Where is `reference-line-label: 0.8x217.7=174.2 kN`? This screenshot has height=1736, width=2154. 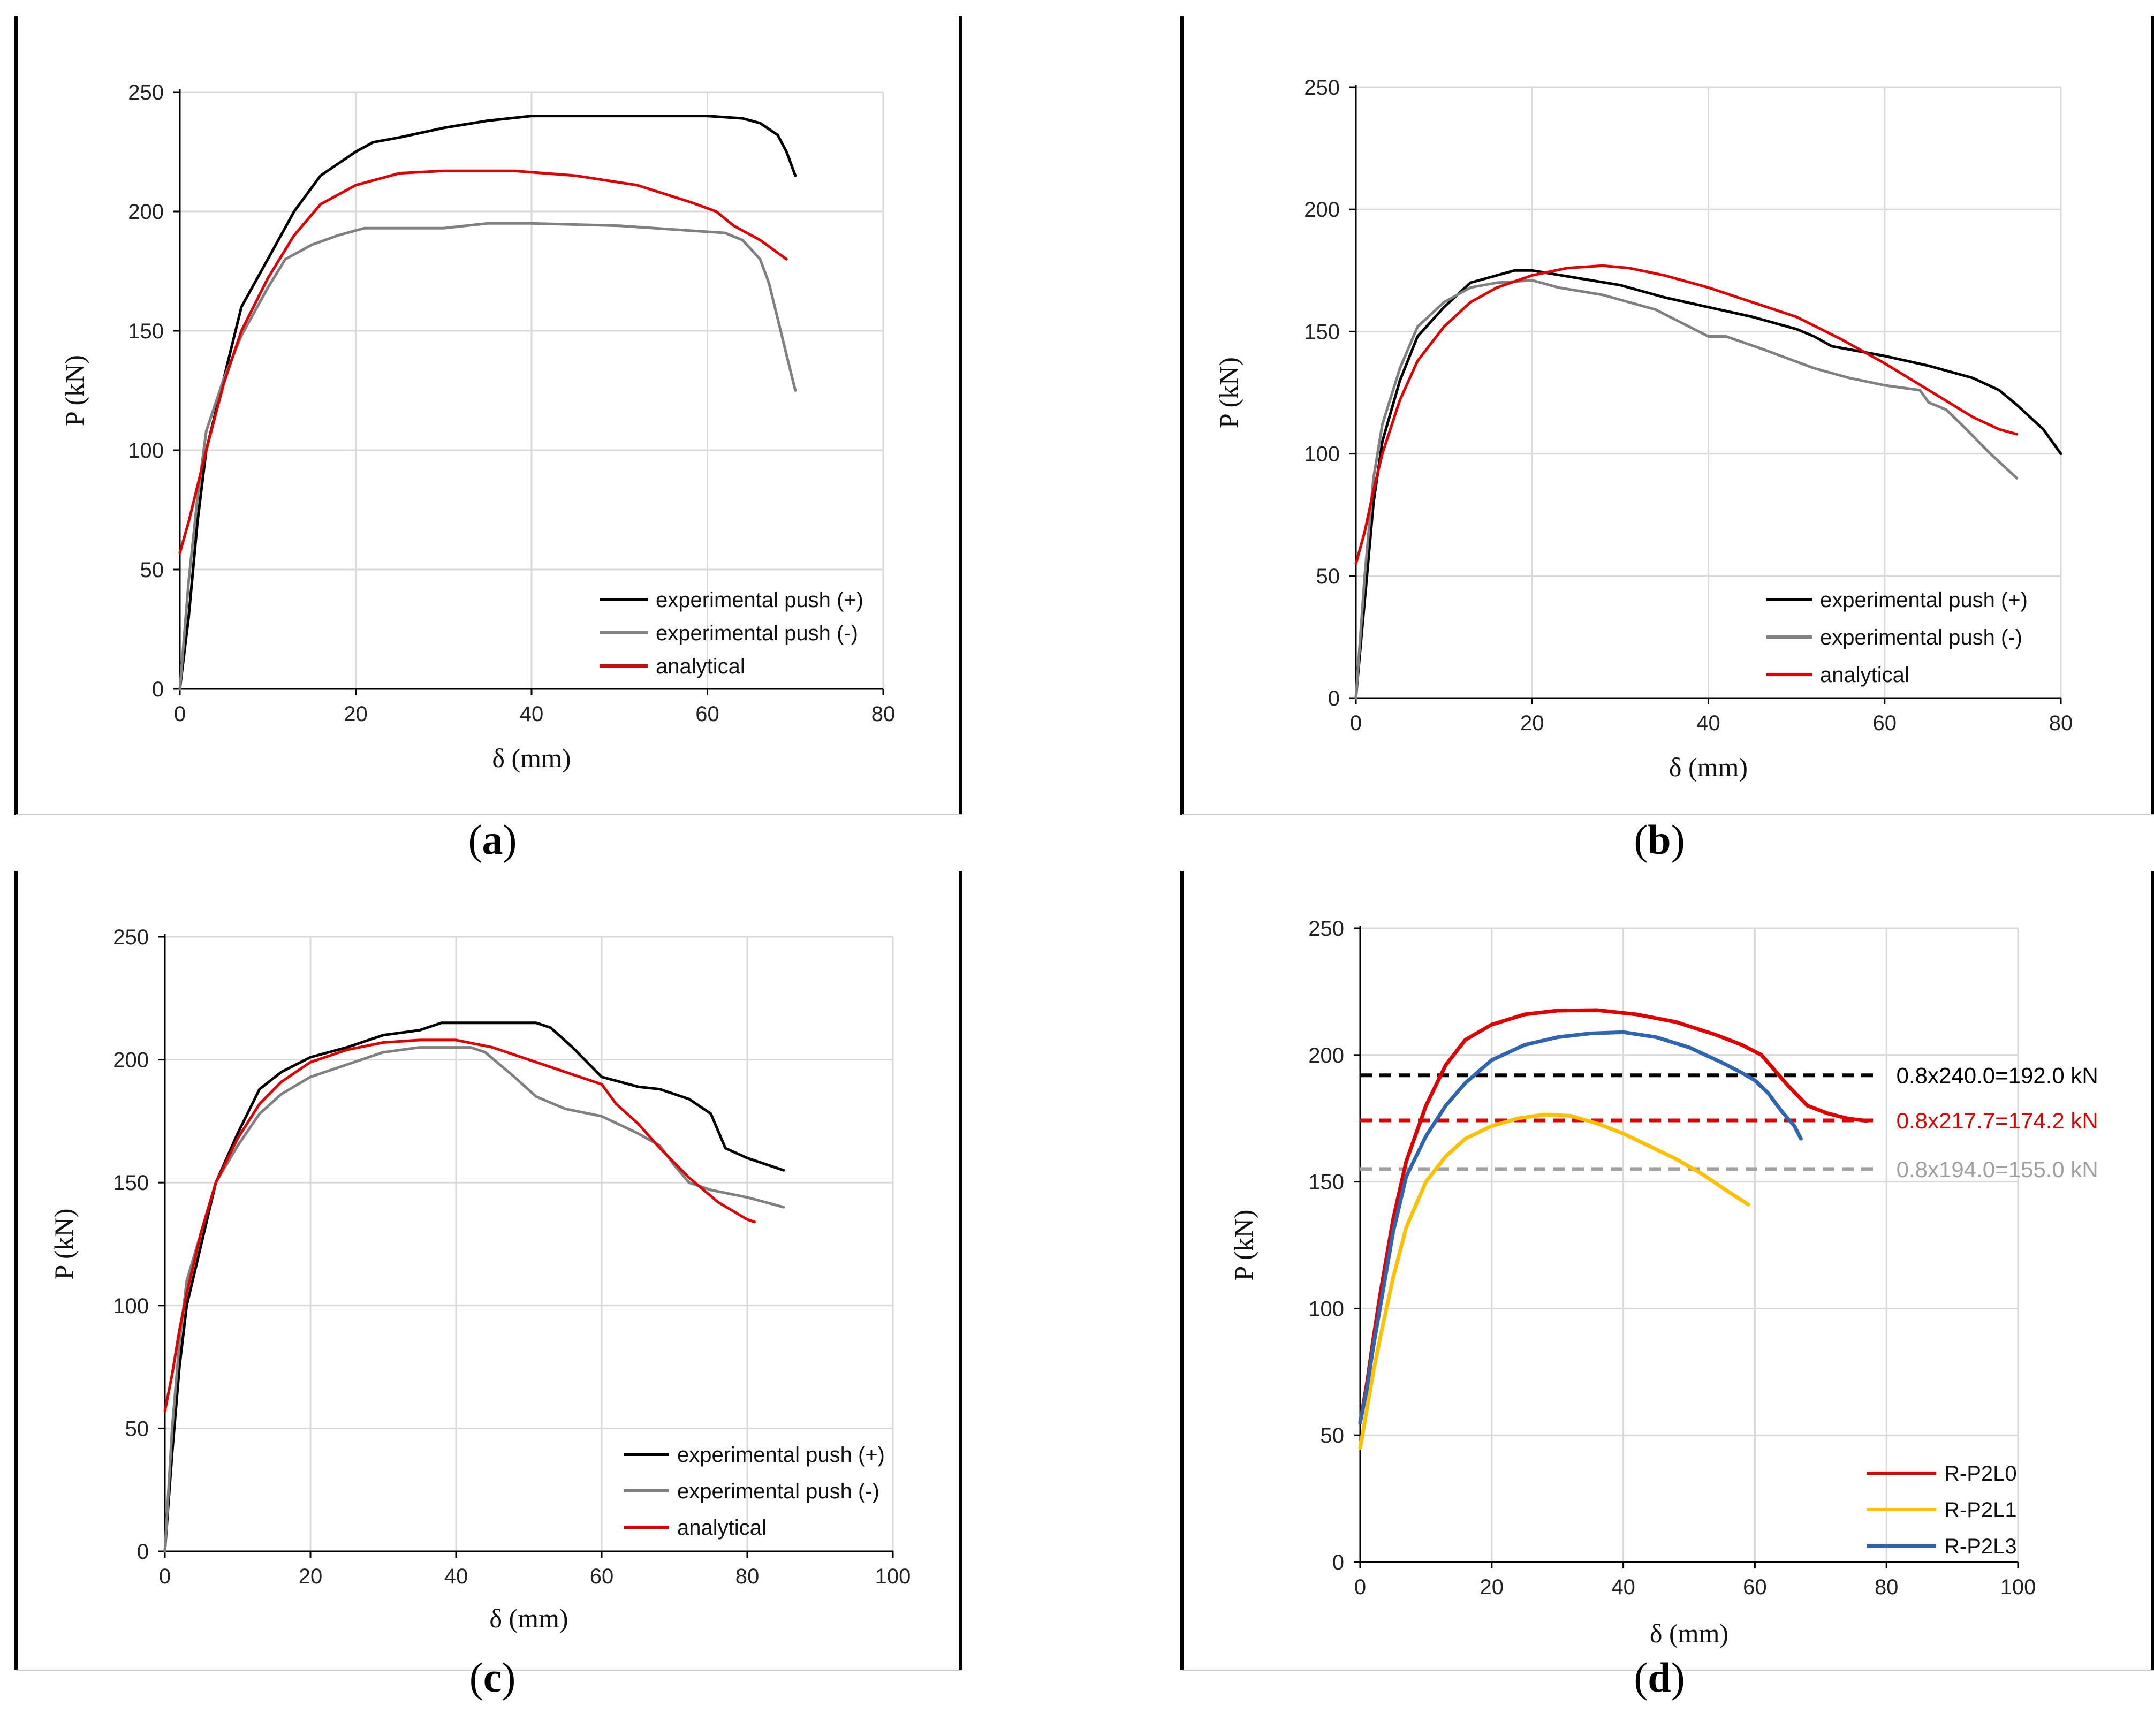 reference-line-label: 0.8x217.7=174.2 kN is located at coordinates (1998, 1120).